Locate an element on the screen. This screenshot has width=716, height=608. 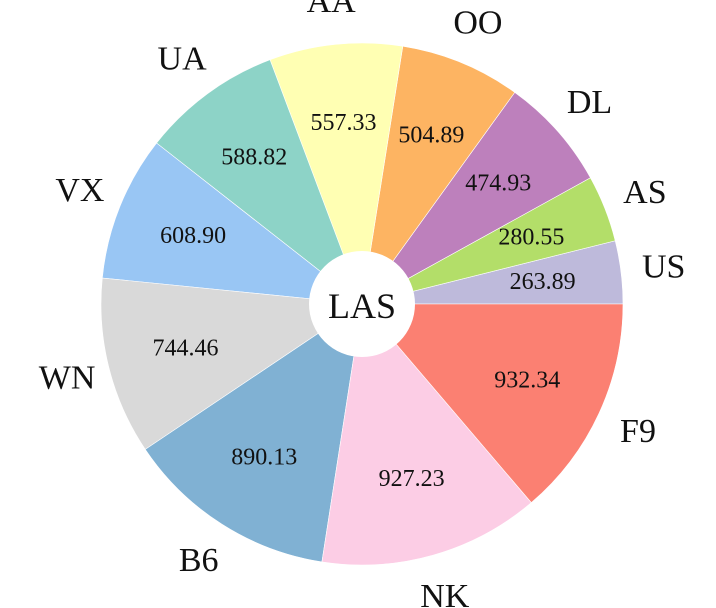
category-label-wn: WN is located at coordinates (67, 377).